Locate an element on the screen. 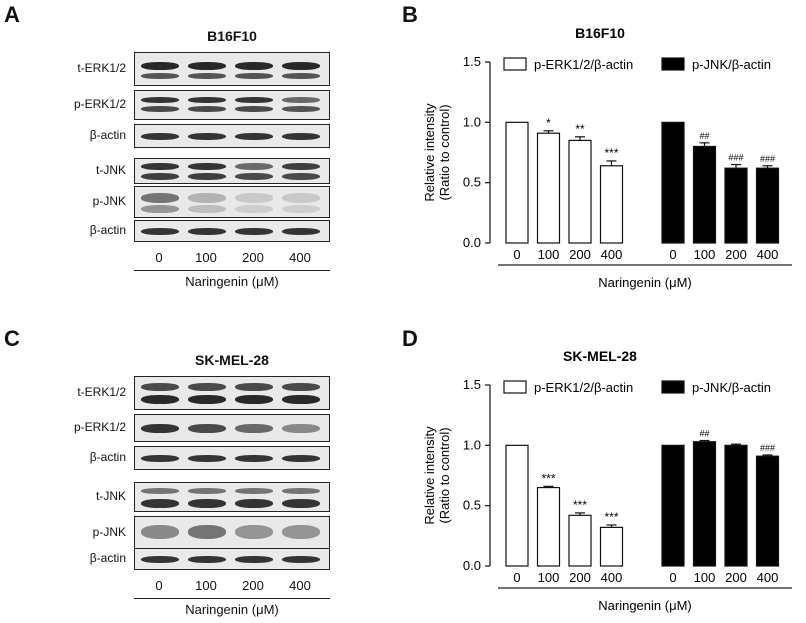  blot-row-label: t-ERK1/2 is located at coordinates (101, 68).